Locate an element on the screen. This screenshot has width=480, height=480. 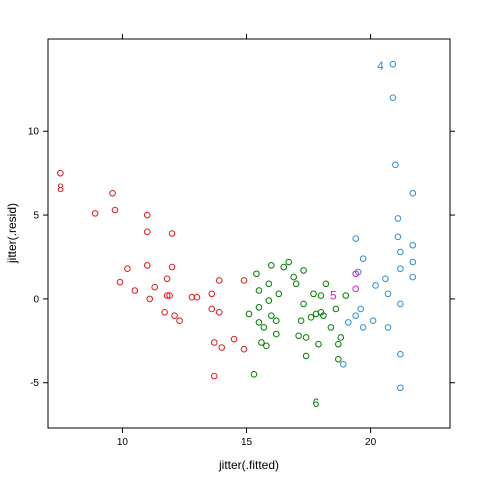
x-axis-title: jitter(.fitted) is located at coordinates (248, 465).